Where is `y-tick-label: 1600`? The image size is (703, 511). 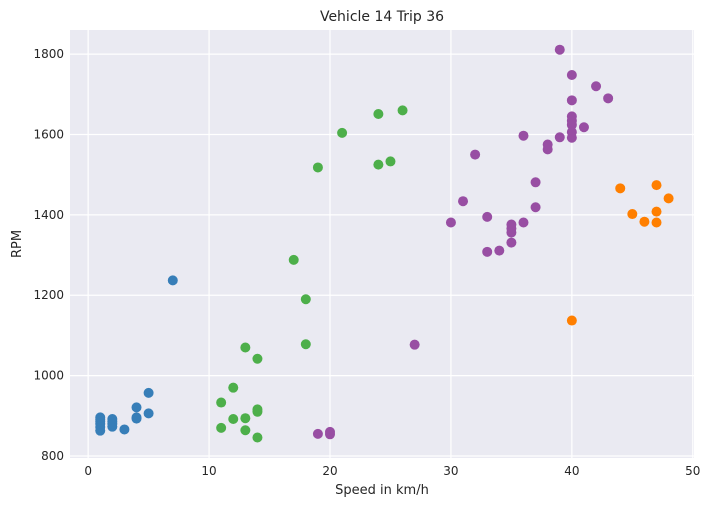
y-tick-label: 1600 is located at coordinates (48, 134).